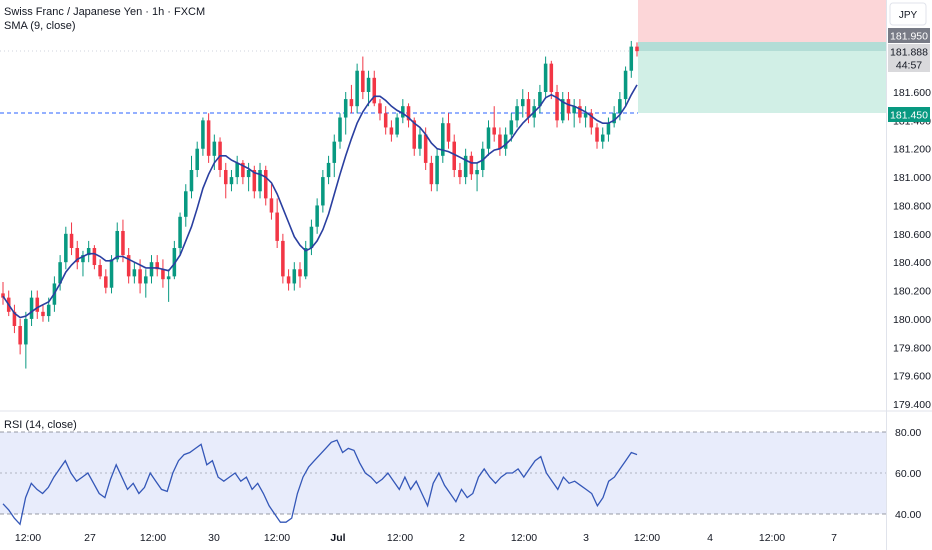 The height and width of the screenshot is (550, 932). What do you see at coordinates (908, 14) in the screenshot?
I see `currency-box` at bounding box center [908, 14].